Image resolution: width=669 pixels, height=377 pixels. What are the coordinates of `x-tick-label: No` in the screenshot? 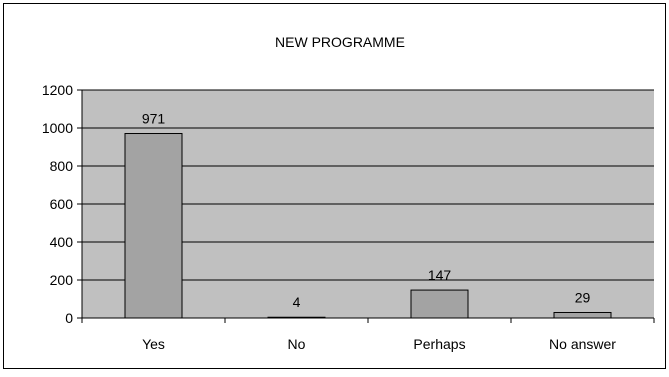 It's located at (297, 344).